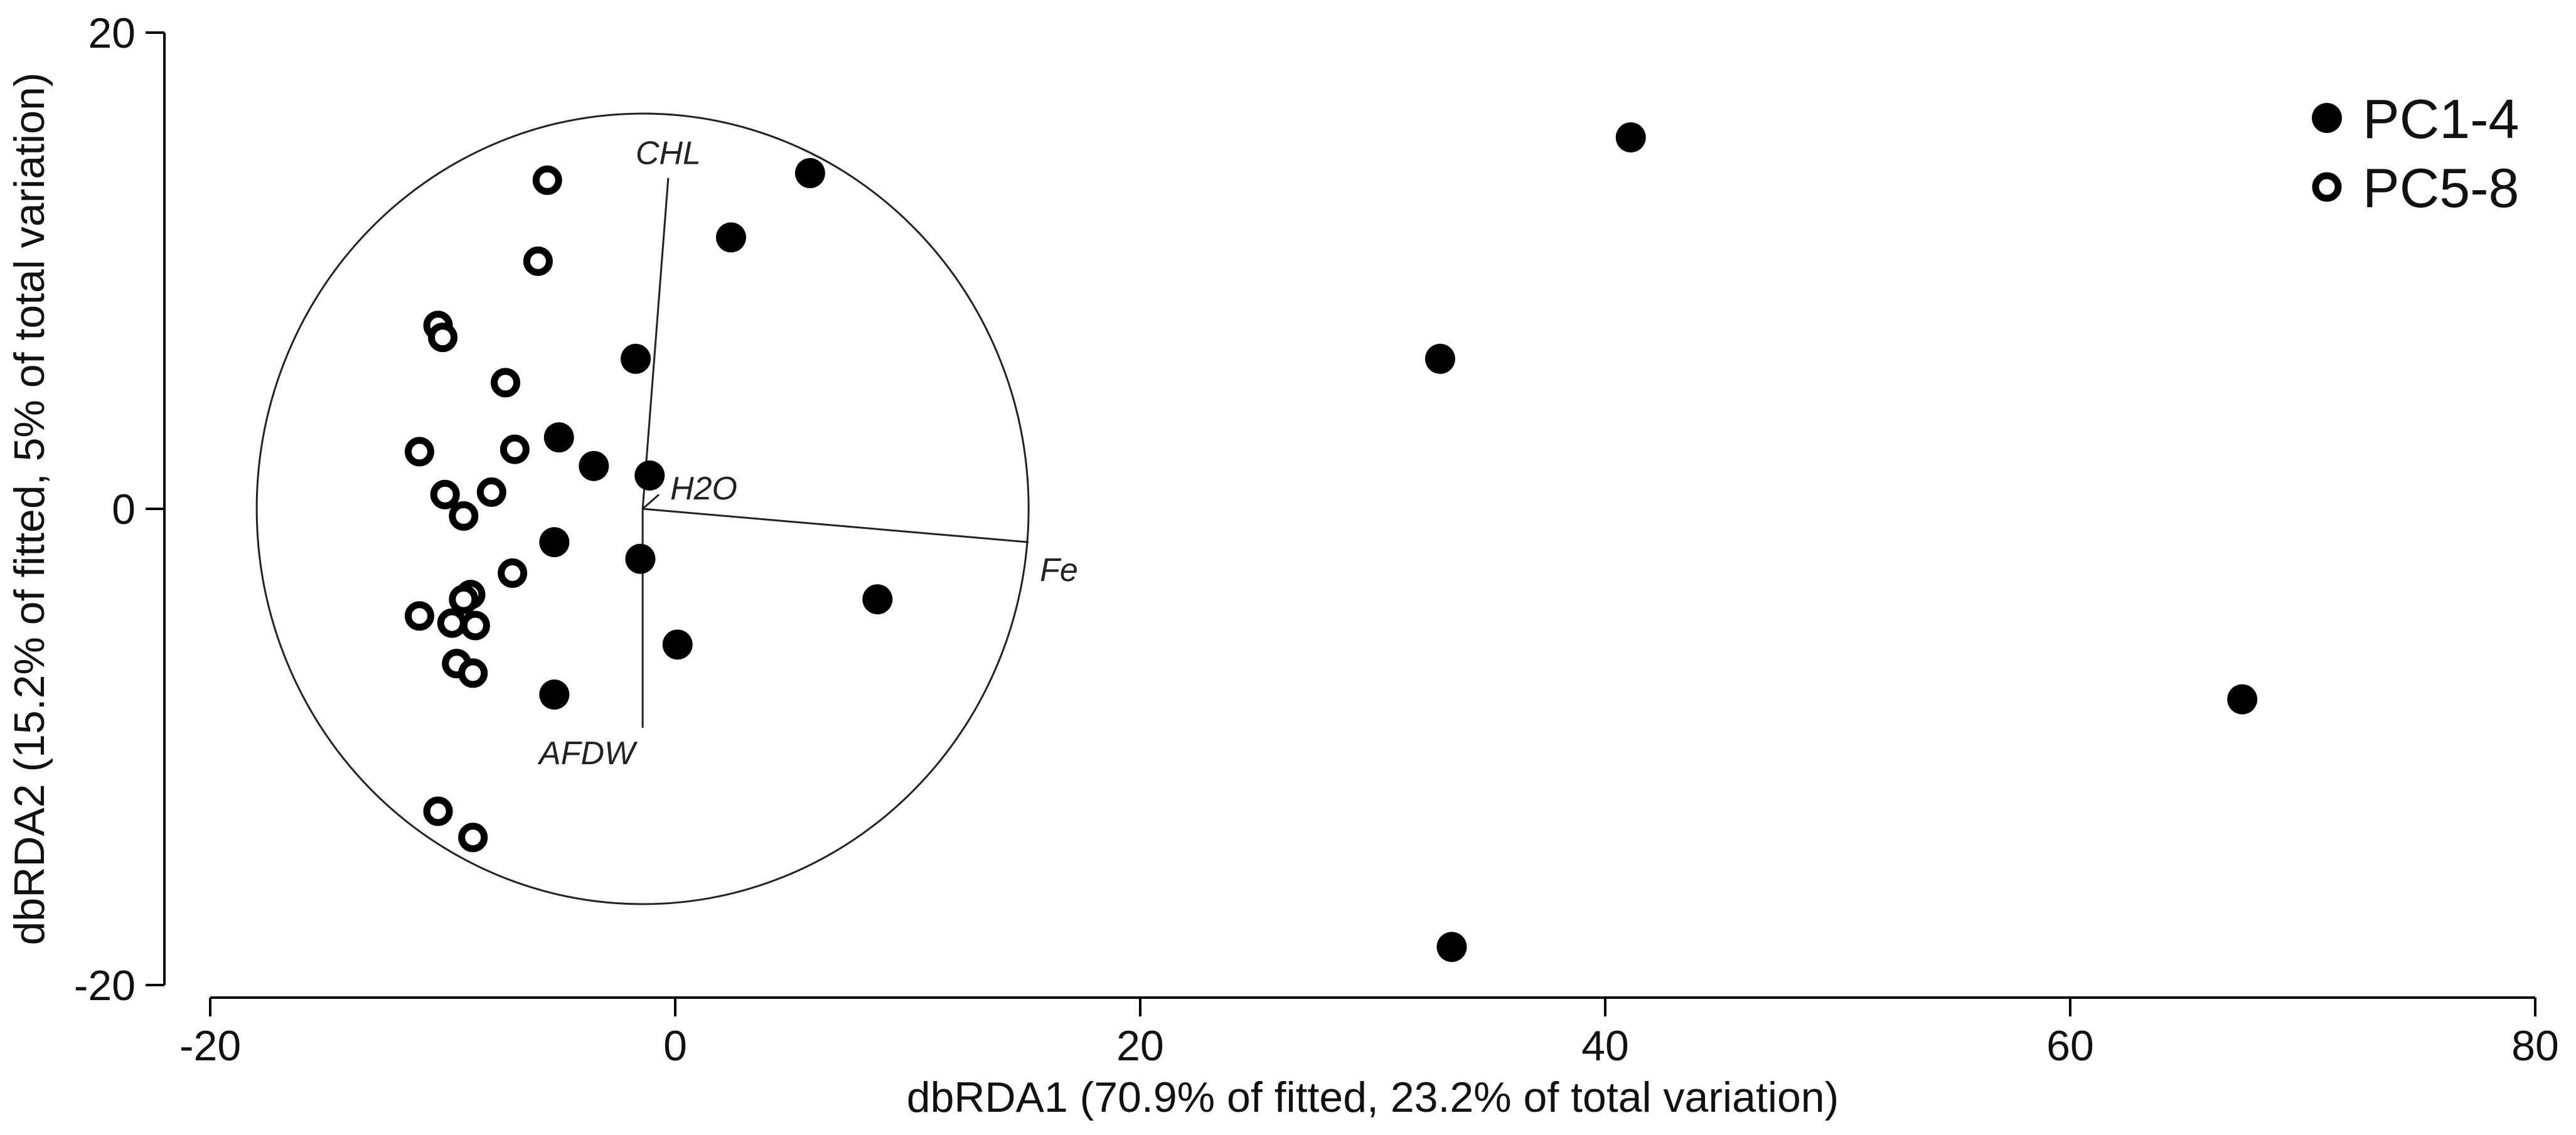  What do you see at coordinates (2441, 188) in the screenshot?
I see `legend-label-pc5-8: PC5-8` at bounding box center [2441, 188].